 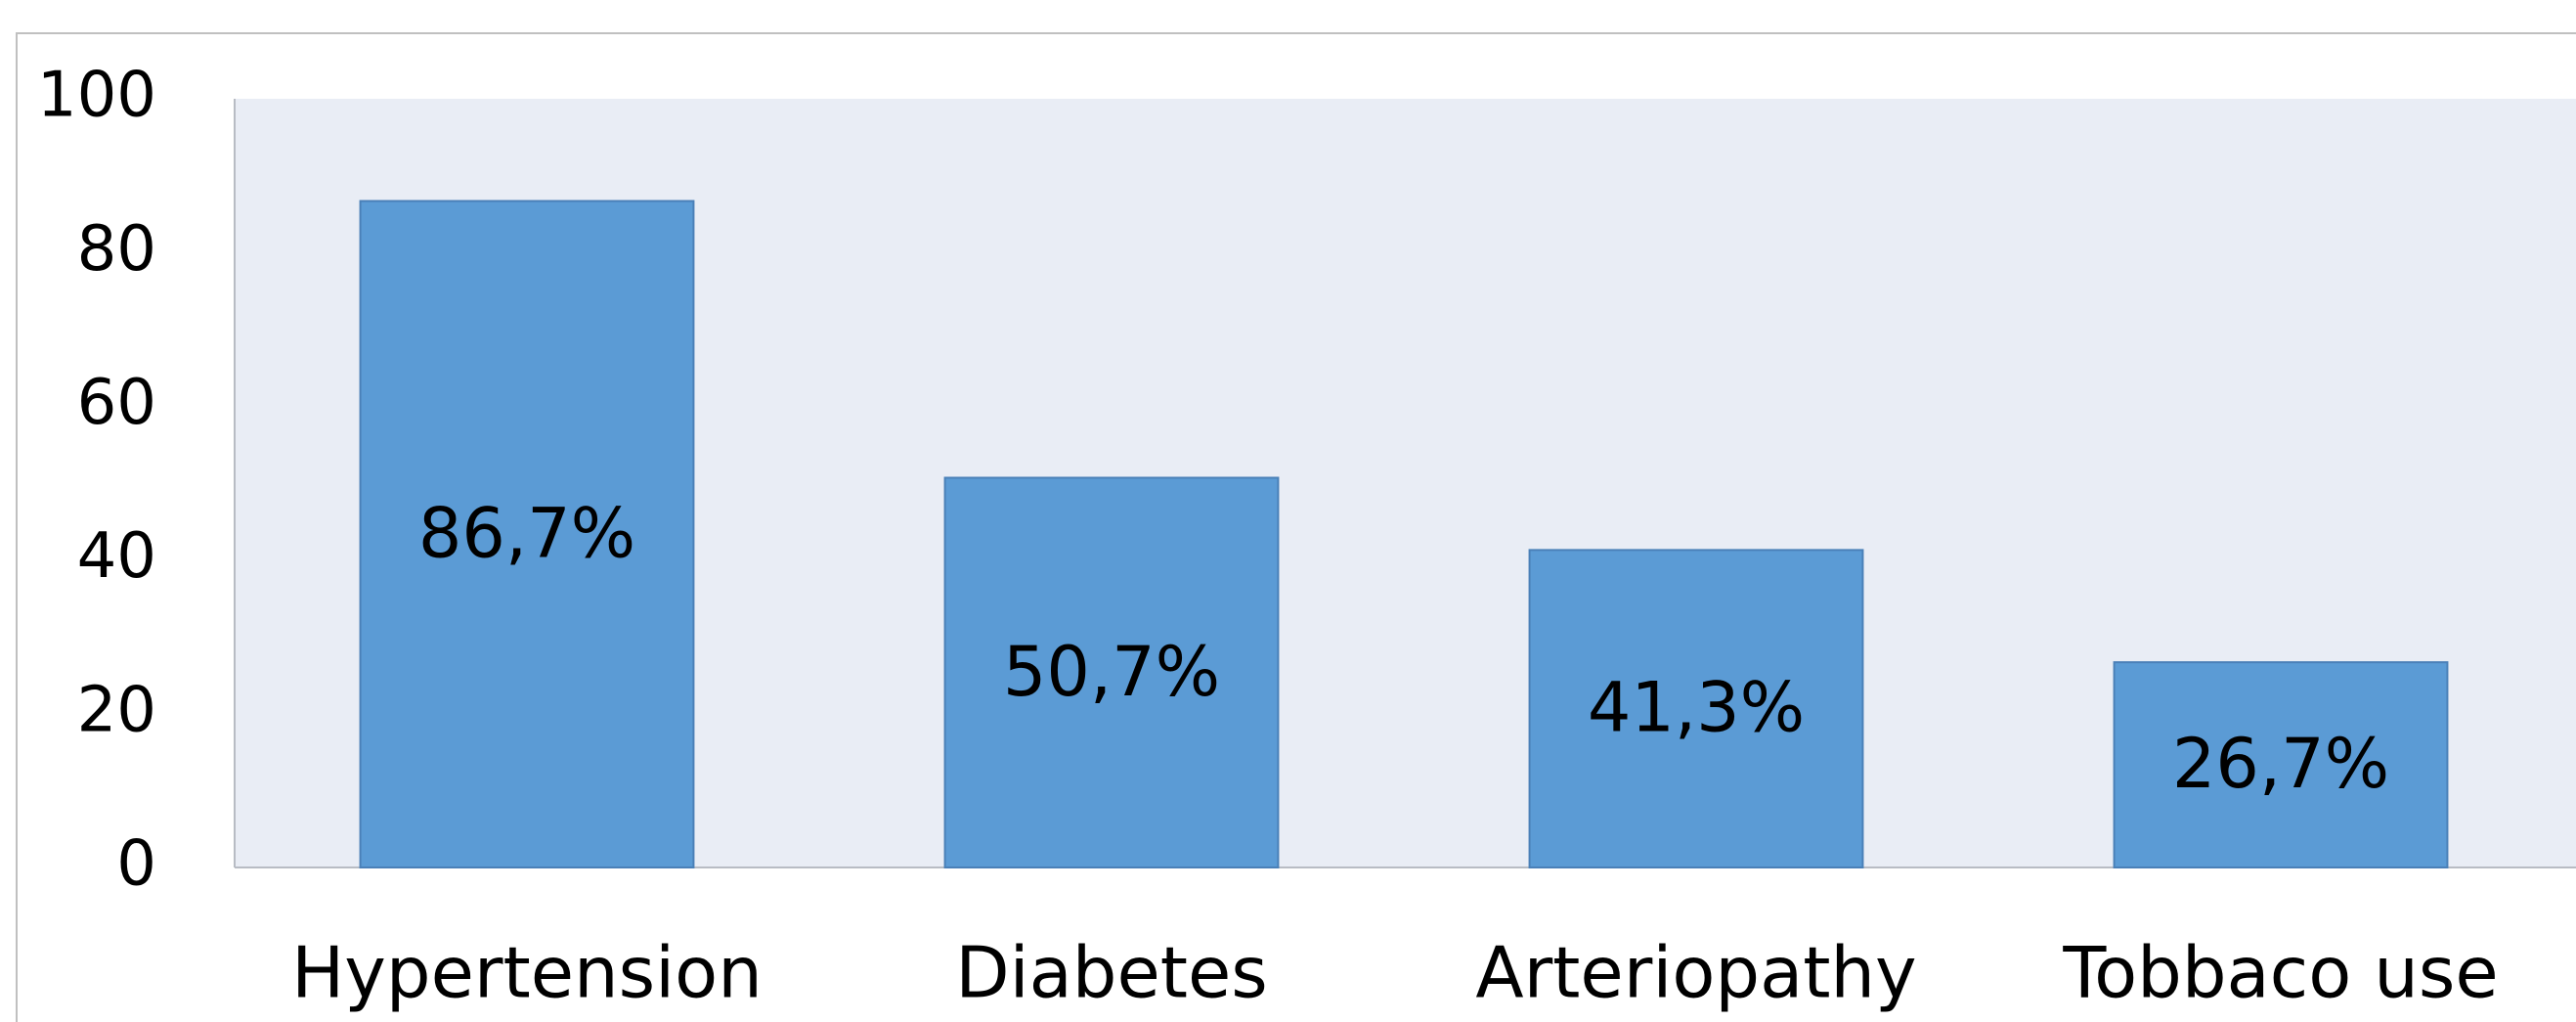 What do you see at coordinates (1111, 973) in the screenshot?
I see `x-tick-label: Diabetes` at bounding box center [1111, 973].